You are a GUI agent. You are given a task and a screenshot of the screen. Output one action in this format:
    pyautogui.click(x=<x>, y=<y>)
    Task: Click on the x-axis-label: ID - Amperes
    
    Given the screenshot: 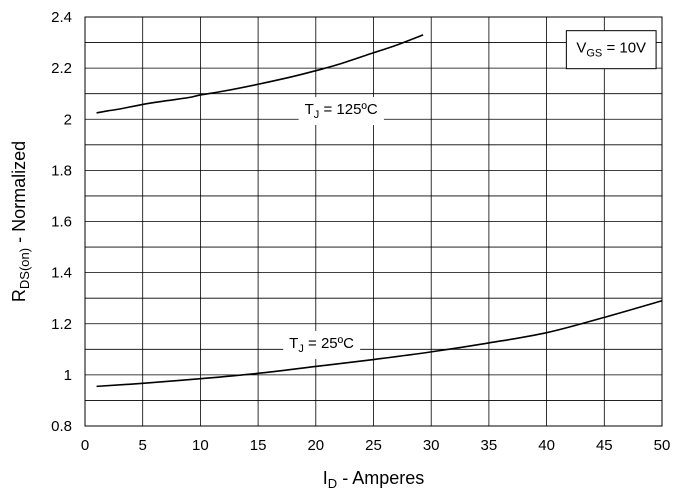 What is the action you would take?
    pyautogui.click(x=373, y=479)
    